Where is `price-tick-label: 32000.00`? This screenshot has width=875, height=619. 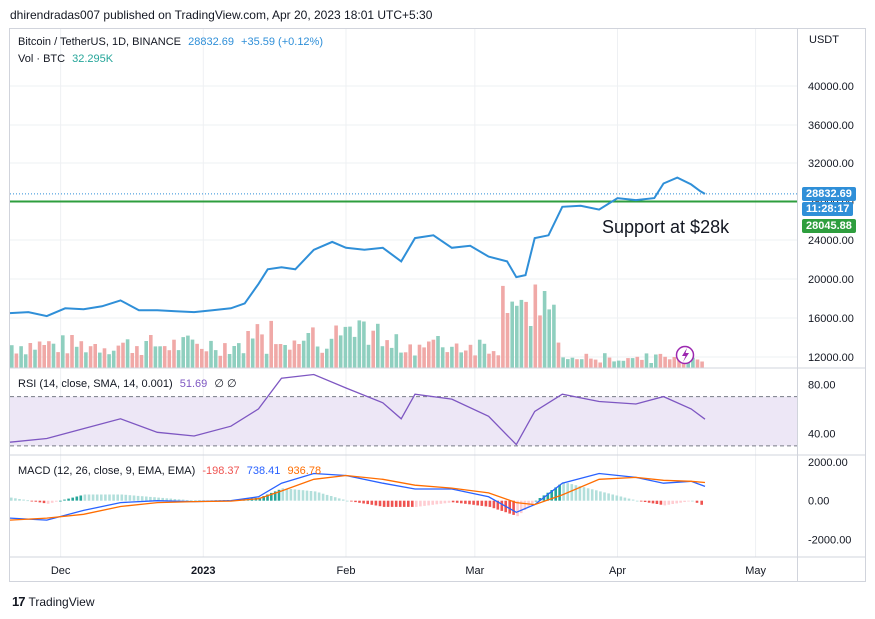
price-tick-label: 32000.00 is located at coordinates (831, 164).